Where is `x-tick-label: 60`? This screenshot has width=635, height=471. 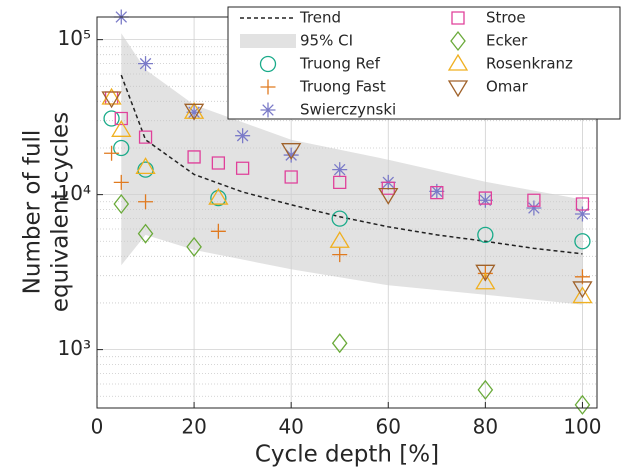 x-tick-label: 60 is located at coordinates (388, 427).